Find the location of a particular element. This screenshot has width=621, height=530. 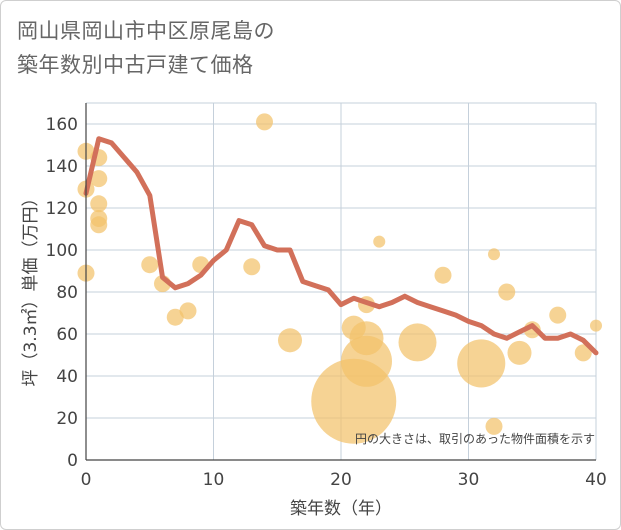

y-tick-label: 20 is located at coordinates (67, 419).